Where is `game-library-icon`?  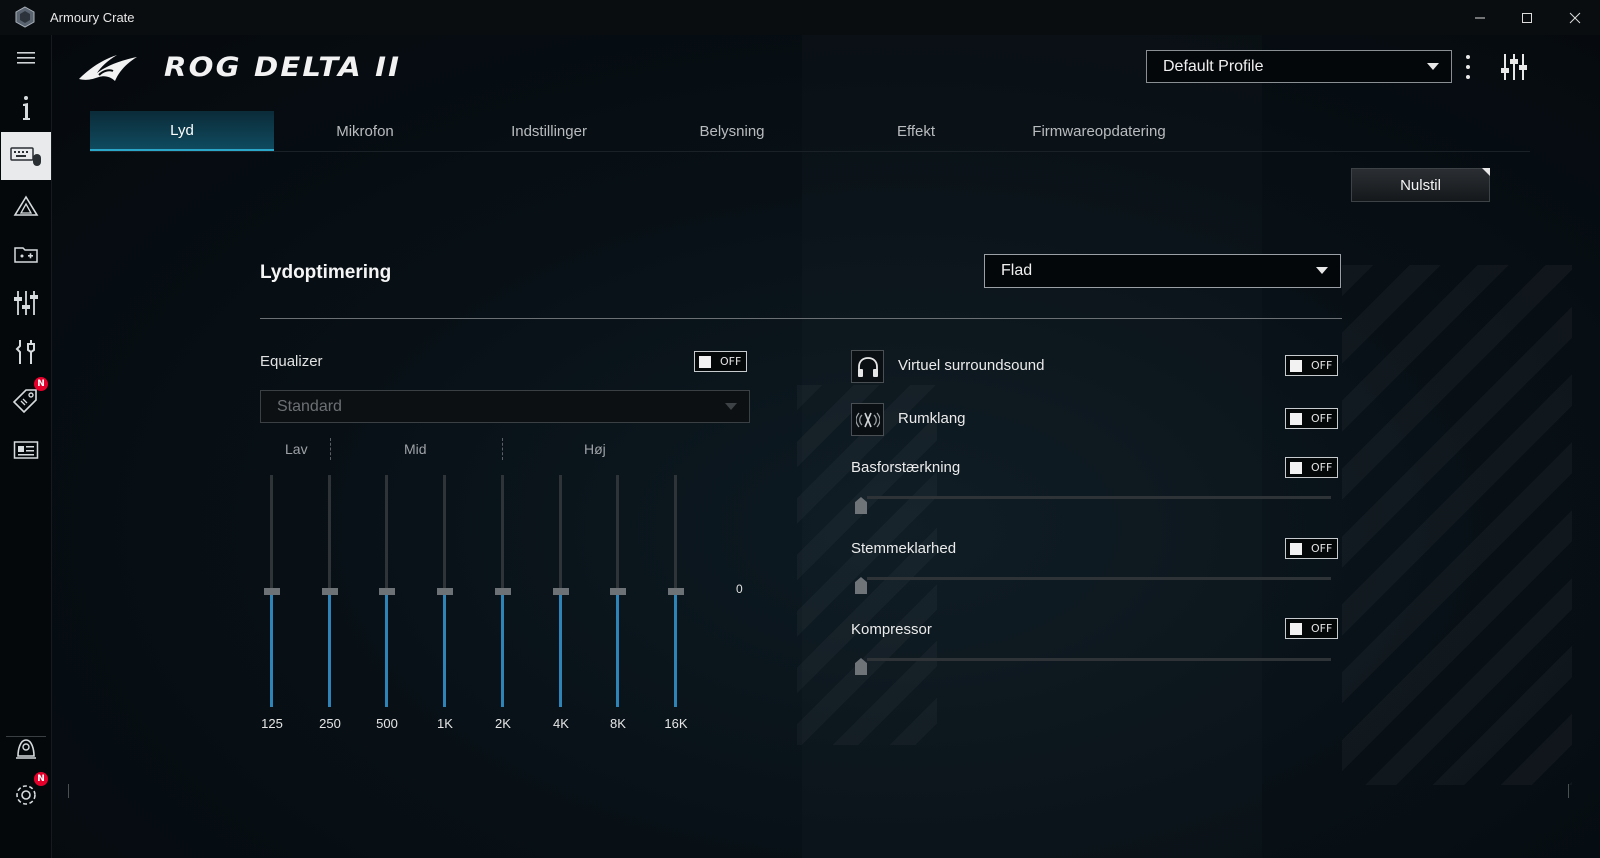 game-library-icon is located at coordinates (26, 255).